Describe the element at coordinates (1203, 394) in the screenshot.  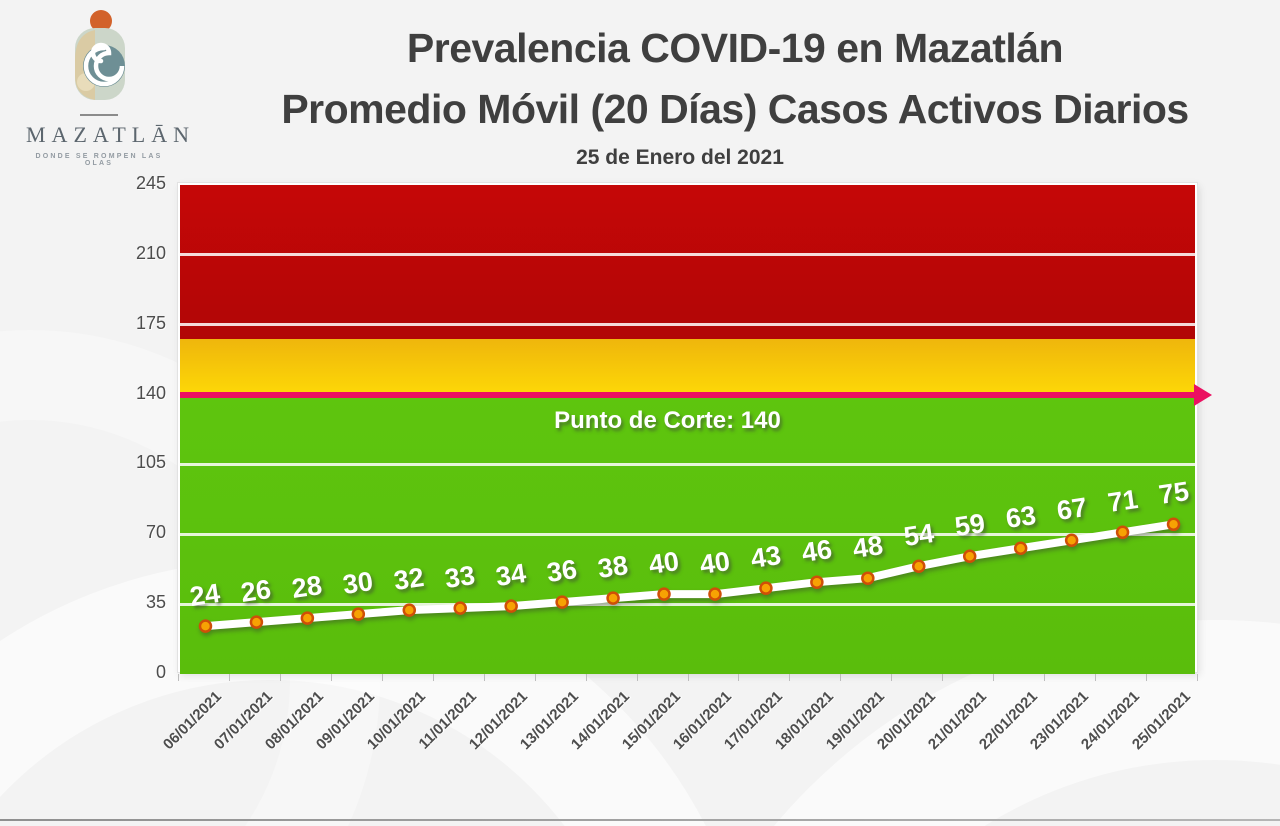
I see `cutoff-arrow-icon` at that location.